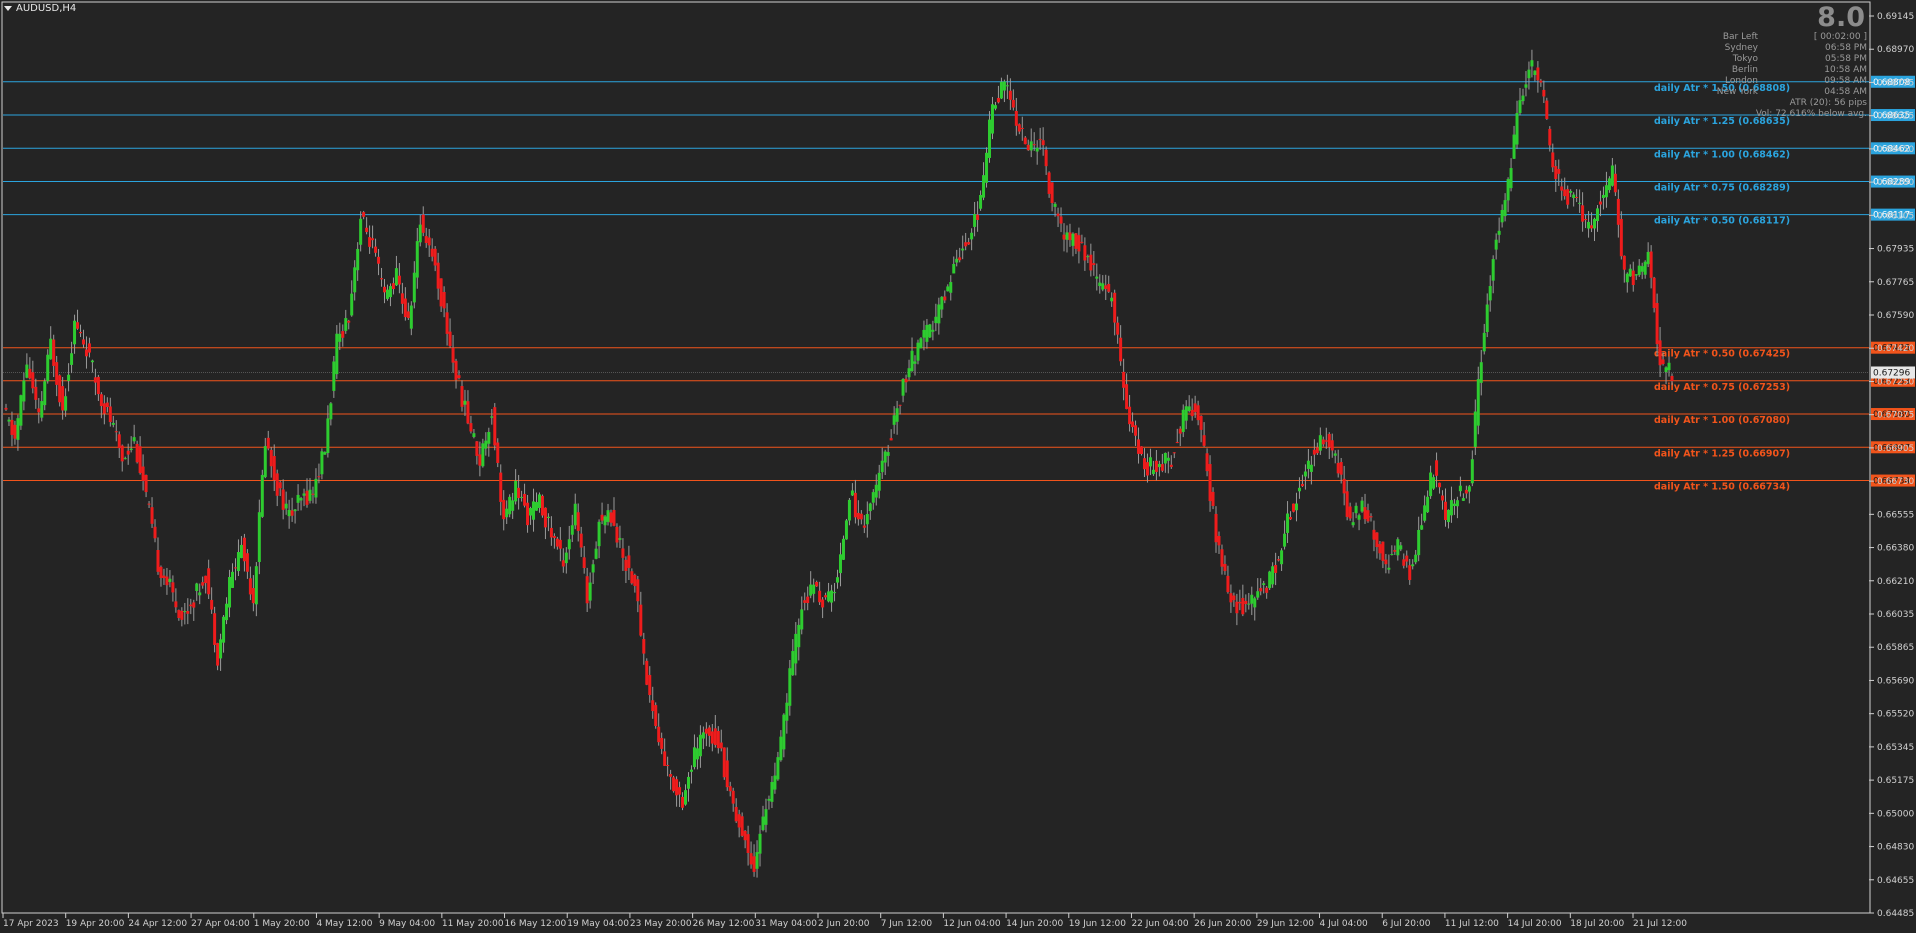 This screenshot has width=1916, height=933. What do you see at coordinates (1895, 250) in the screenshot?
I see `y-tick-label: 0.67935` at bounding box center [1895, 250].